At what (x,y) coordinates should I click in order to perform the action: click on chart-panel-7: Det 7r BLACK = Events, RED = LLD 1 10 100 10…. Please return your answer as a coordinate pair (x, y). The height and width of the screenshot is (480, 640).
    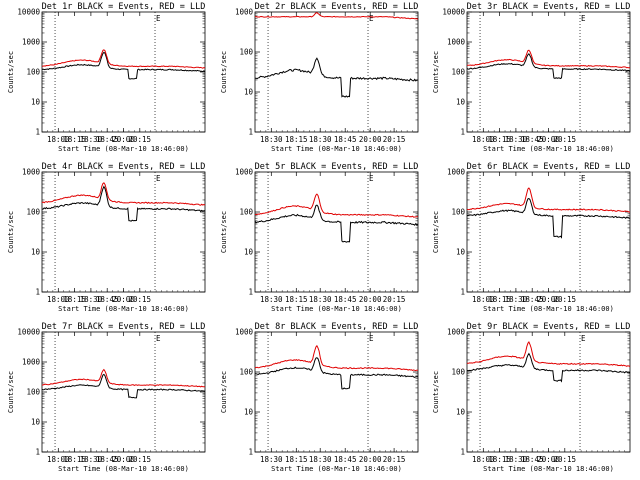
    Looking at the image, I should click on (106, 397).